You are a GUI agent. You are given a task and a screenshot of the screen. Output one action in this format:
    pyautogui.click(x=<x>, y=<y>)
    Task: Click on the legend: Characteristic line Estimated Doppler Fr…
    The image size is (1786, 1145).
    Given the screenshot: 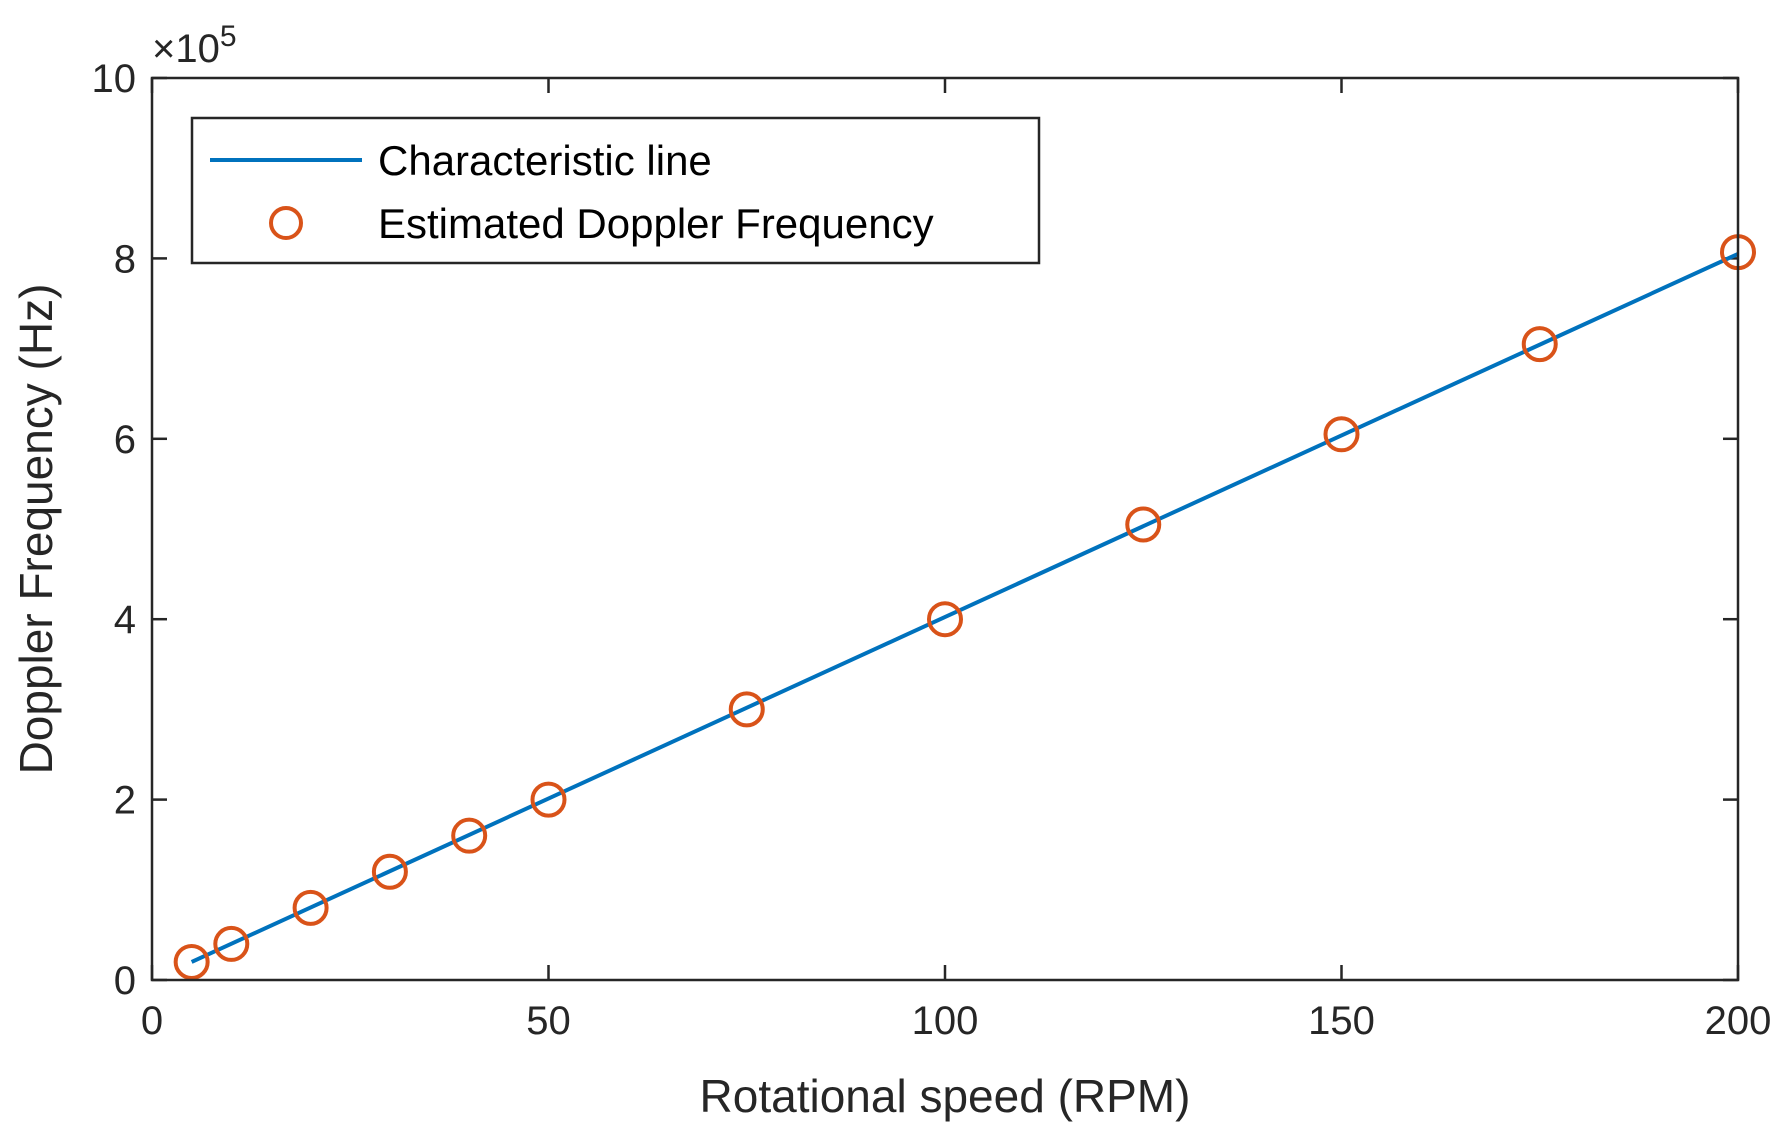 What is the action you would take?
    pyautogui.click(x=615, y=190)
    